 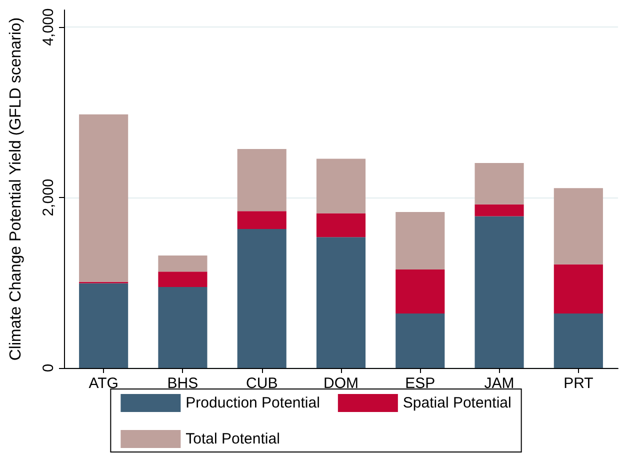 I want to click on y-tick-label: 2,000, so click(x=48, y=197).